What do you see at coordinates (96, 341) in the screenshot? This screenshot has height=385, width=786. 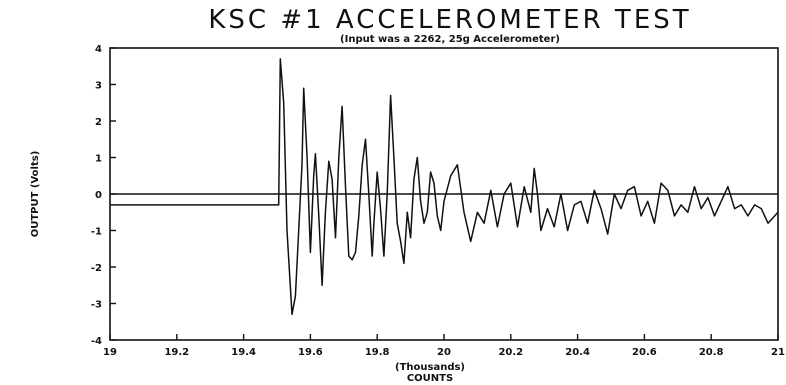 I see `y-tick-label: -4` at bounding box center [96, 341].